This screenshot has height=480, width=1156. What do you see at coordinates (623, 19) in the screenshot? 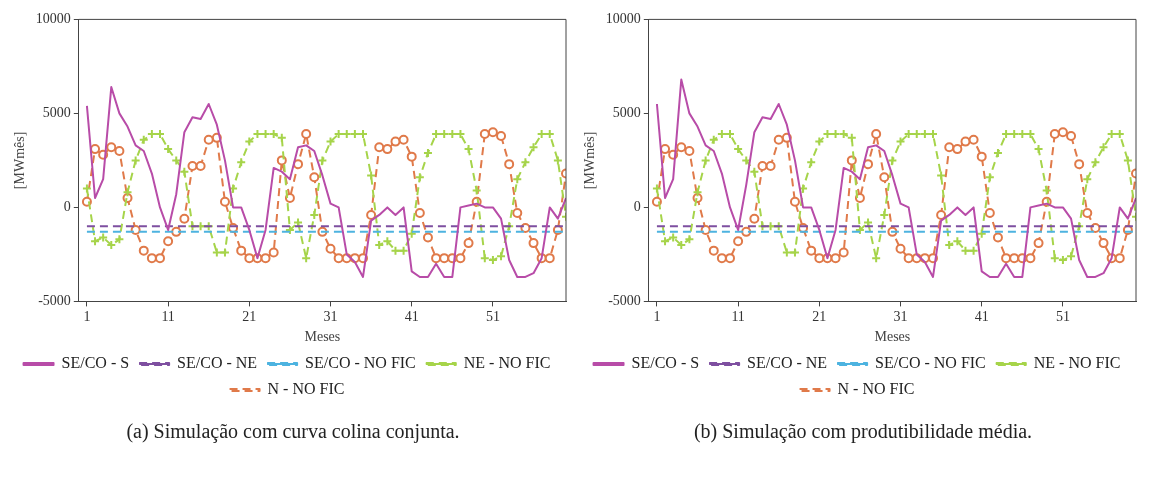
I see `y-tick-label: 10000` at bounding box center [623, 19].